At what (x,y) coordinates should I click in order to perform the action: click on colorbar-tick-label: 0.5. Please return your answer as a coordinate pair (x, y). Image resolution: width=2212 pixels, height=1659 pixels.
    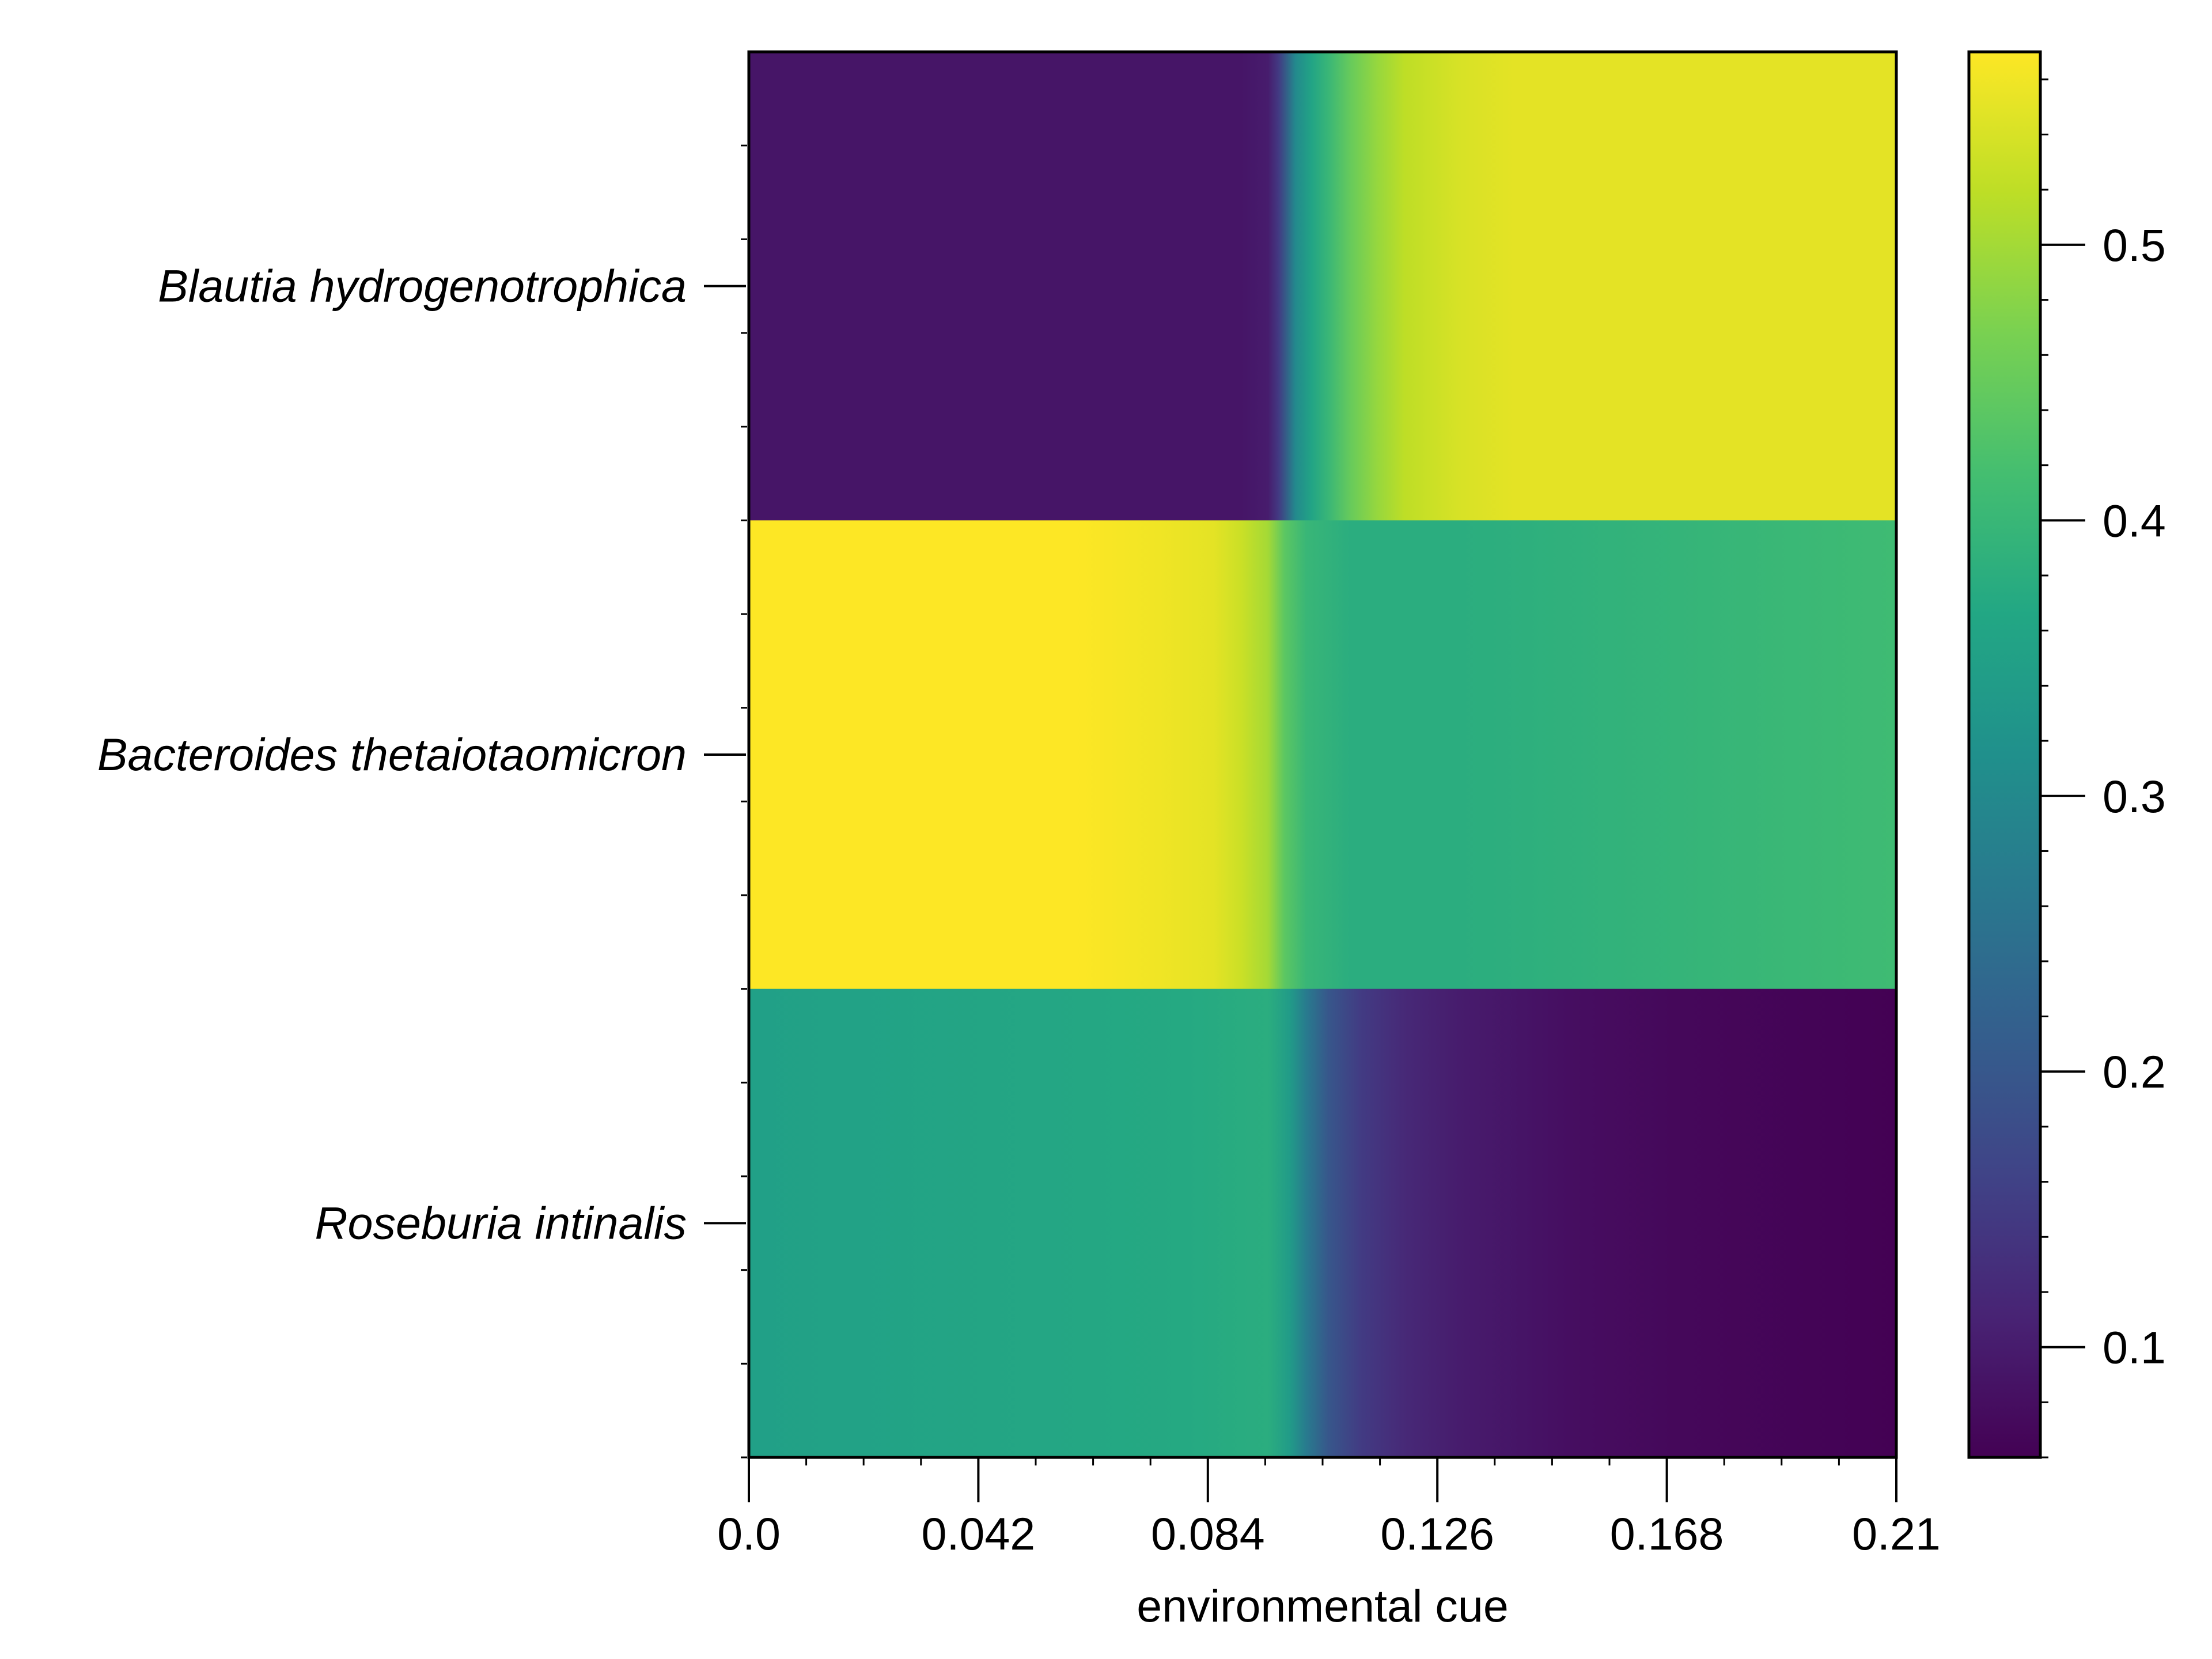
    Looking at the image, I should click on (2134, 245).